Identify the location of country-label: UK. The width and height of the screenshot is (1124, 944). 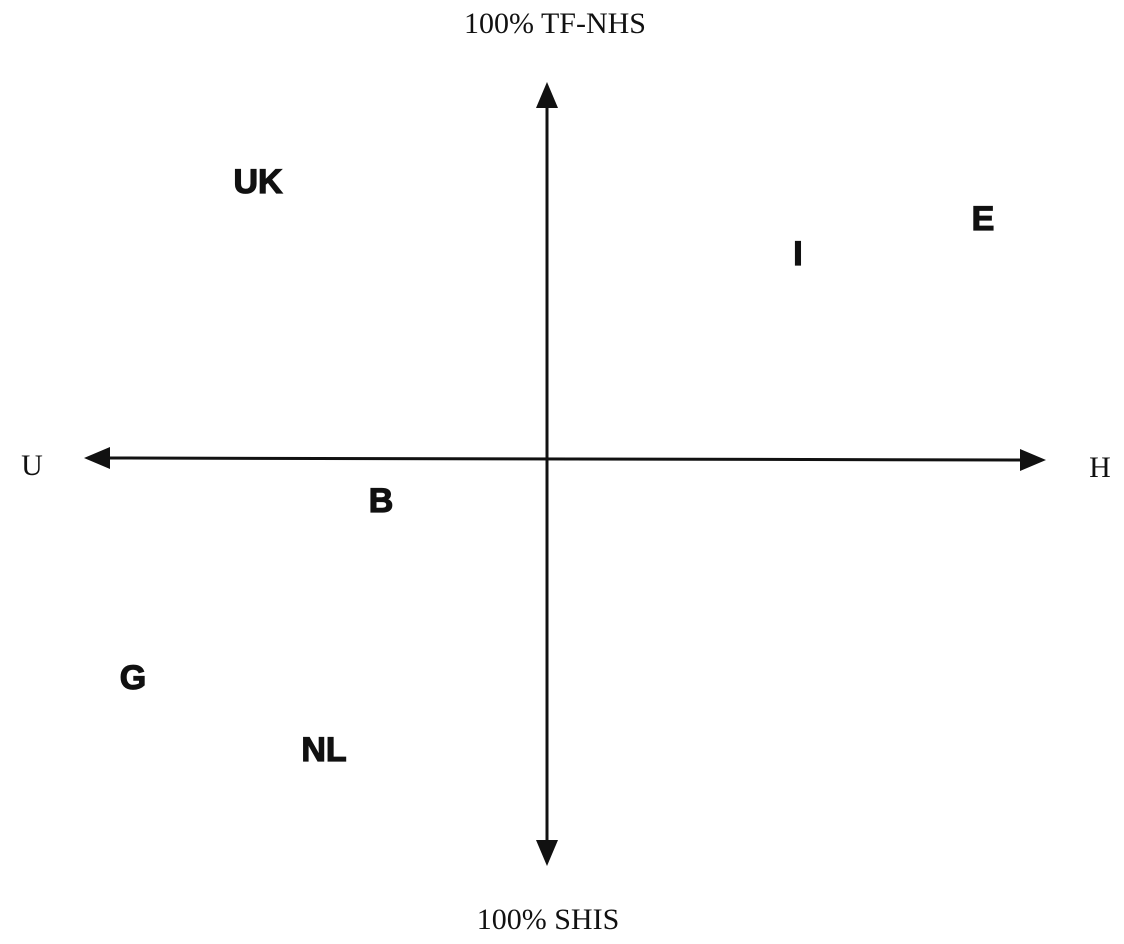
(258, 182).